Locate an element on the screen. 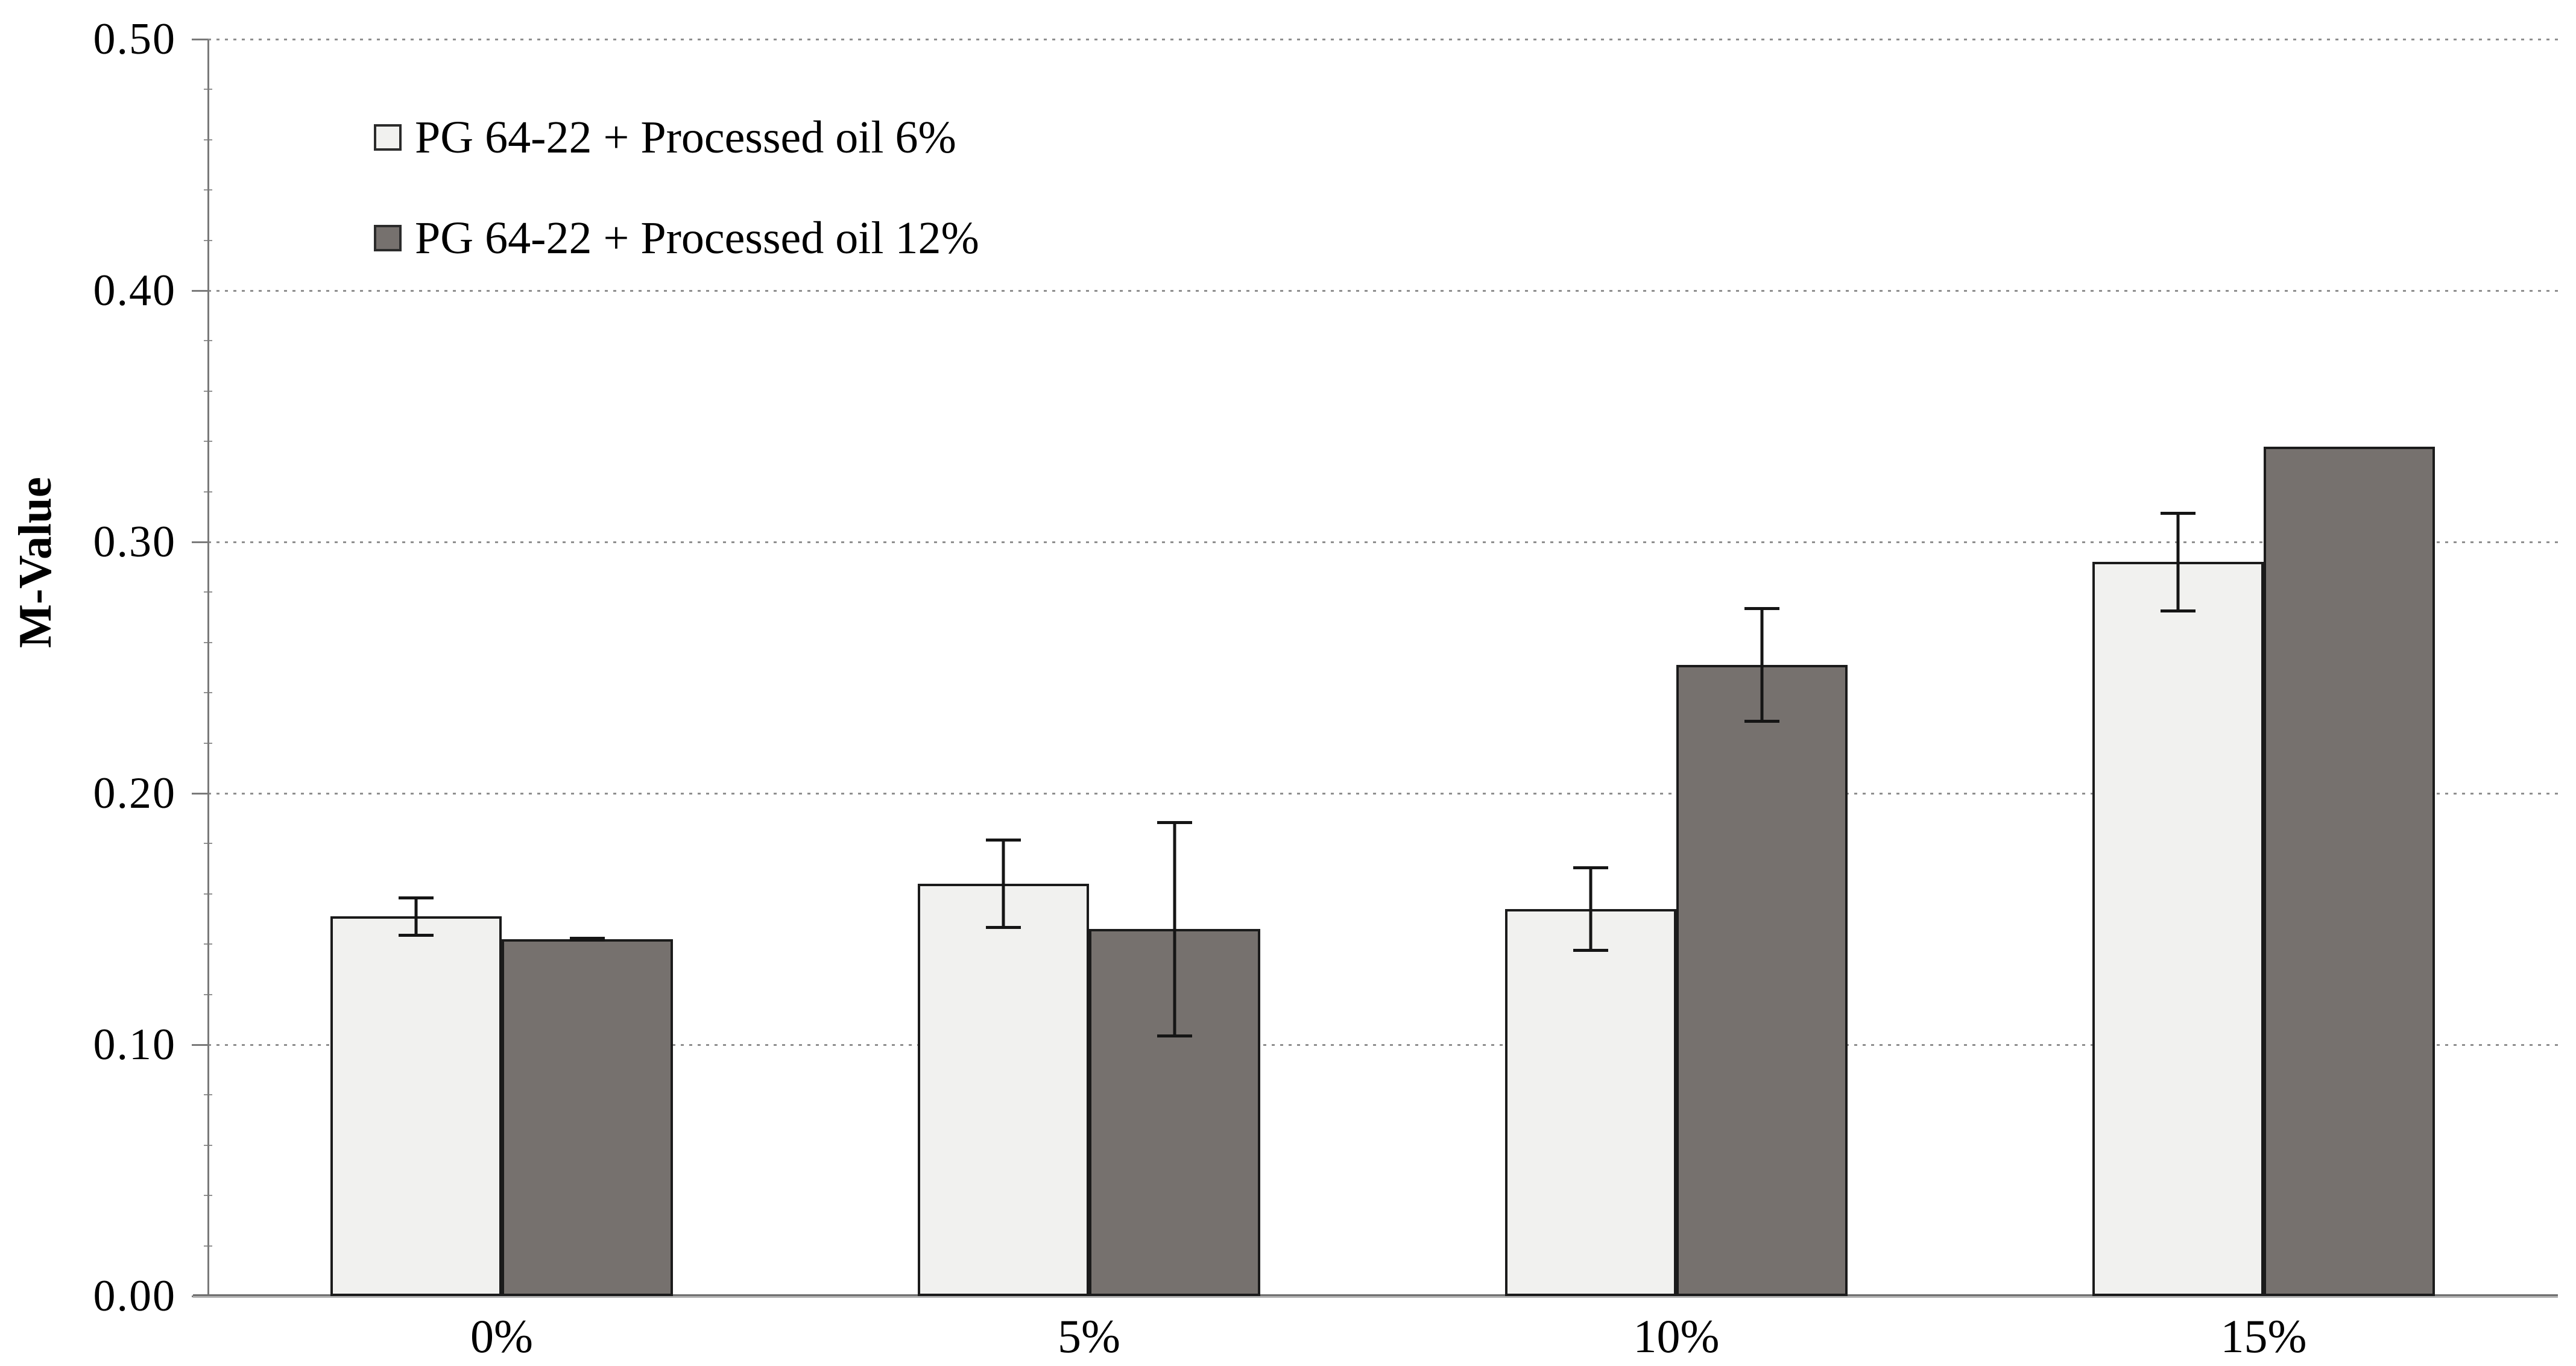 This screenshot has width=2576, height=1366. y-tick-label: 0.10 is located at coordinates (134, 1045).